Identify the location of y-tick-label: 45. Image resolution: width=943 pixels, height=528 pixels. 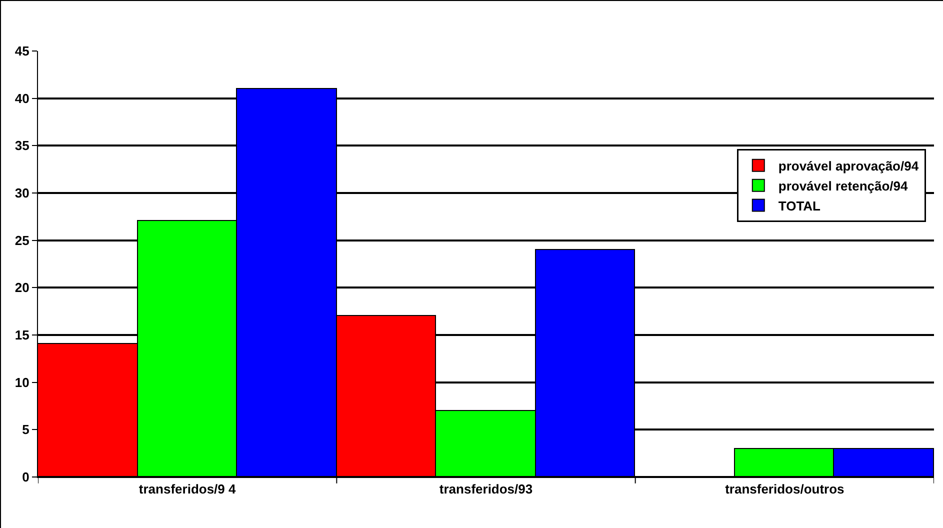
(22, 51).